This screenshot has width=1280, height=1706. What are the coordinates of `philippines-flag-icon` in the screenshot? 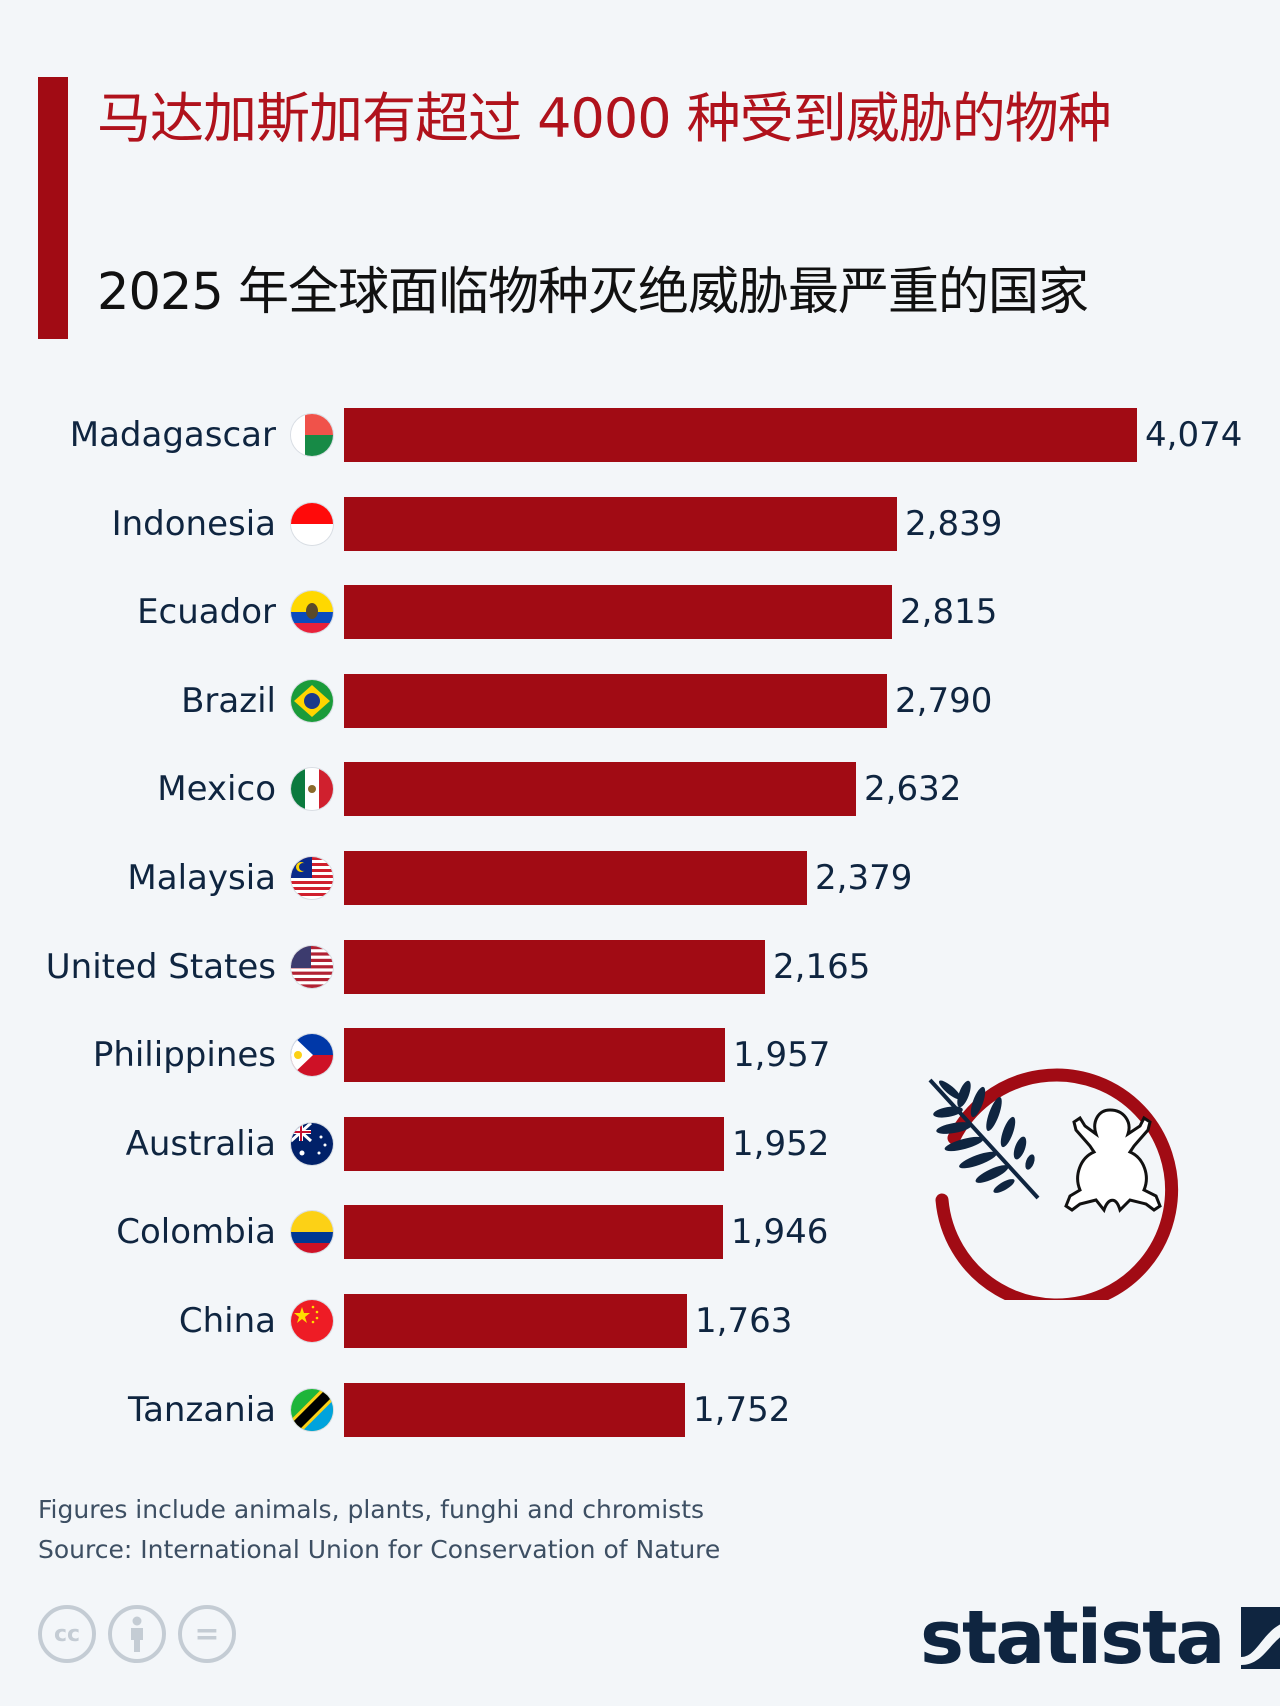 It's located at (312, 1055).